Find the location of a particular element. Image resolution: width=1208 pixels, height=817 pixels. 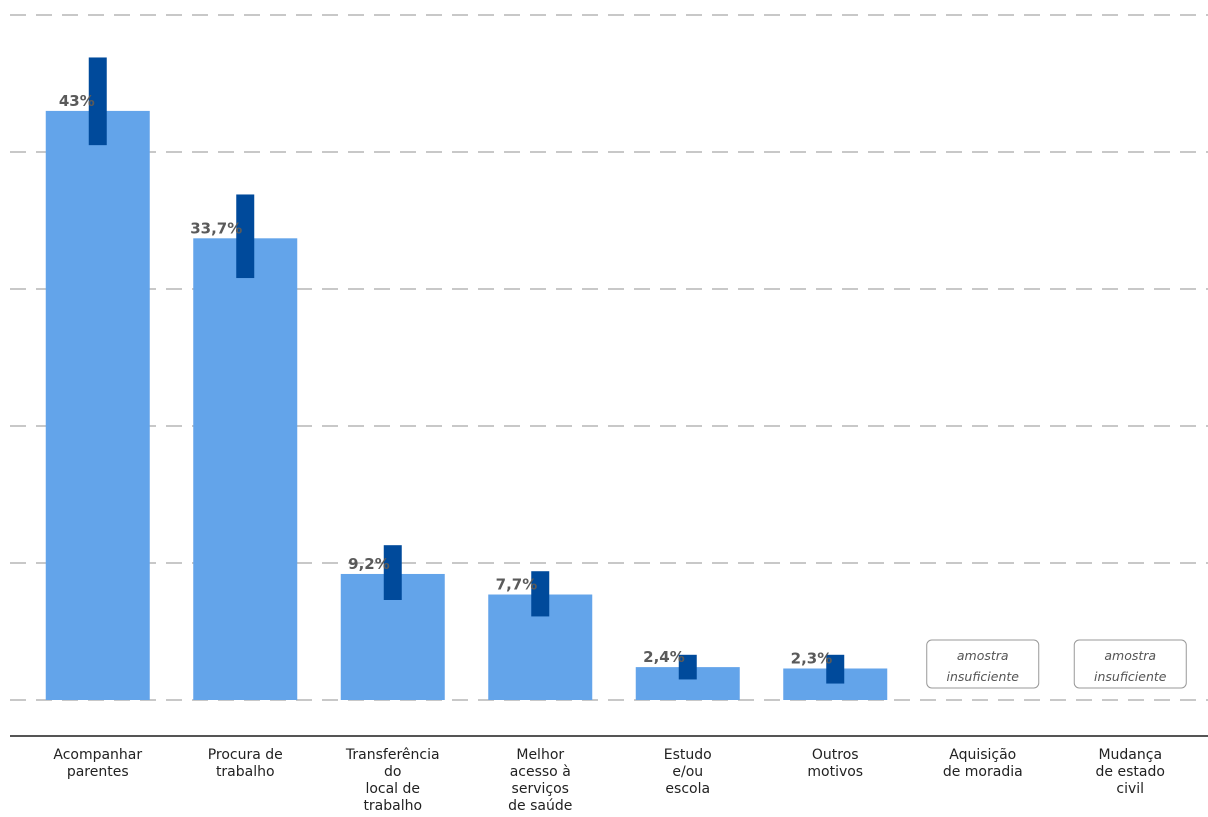

category-label-line: Outros is located at coordinates (835, 755).